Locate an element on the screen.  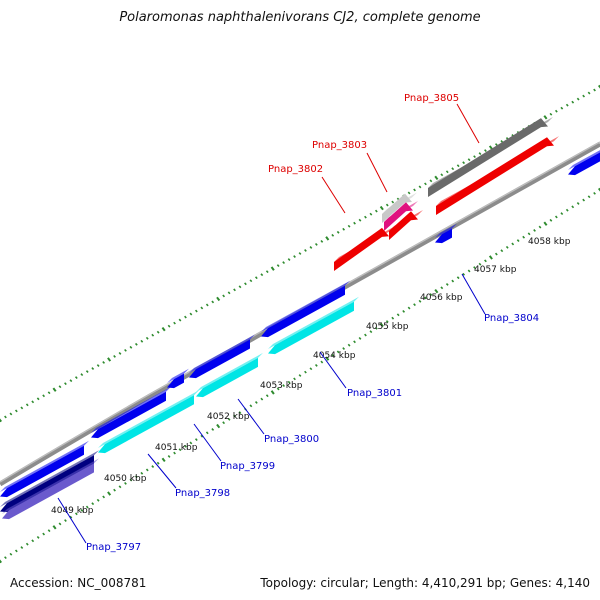
gene-arrow-pnap-3798-cyan-top is located at coordinates (148, 419).